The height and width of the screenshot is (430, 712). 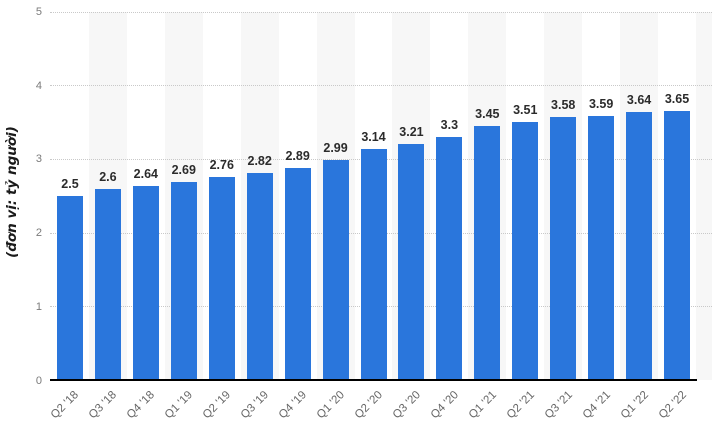 I want to click on bar-value-label: 2.89, so click(x=297, y=155).